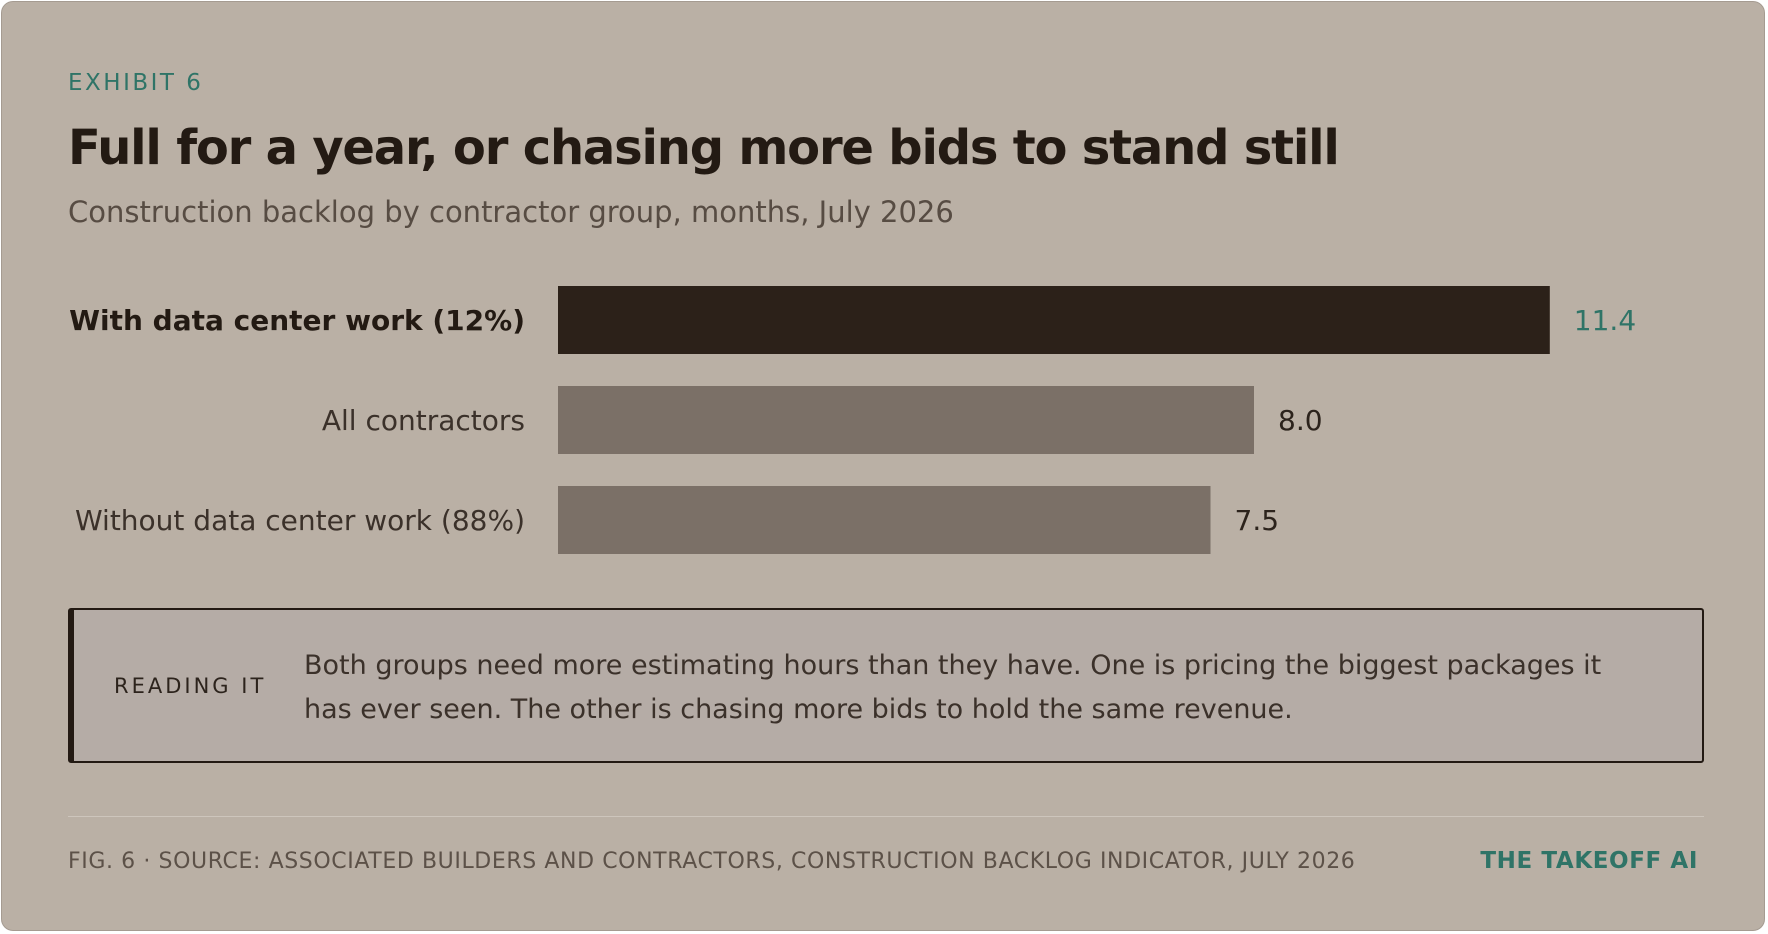 This screenshot has width=1768, height=934. I want to click on value-label: 8.0, so click(1300, 420).